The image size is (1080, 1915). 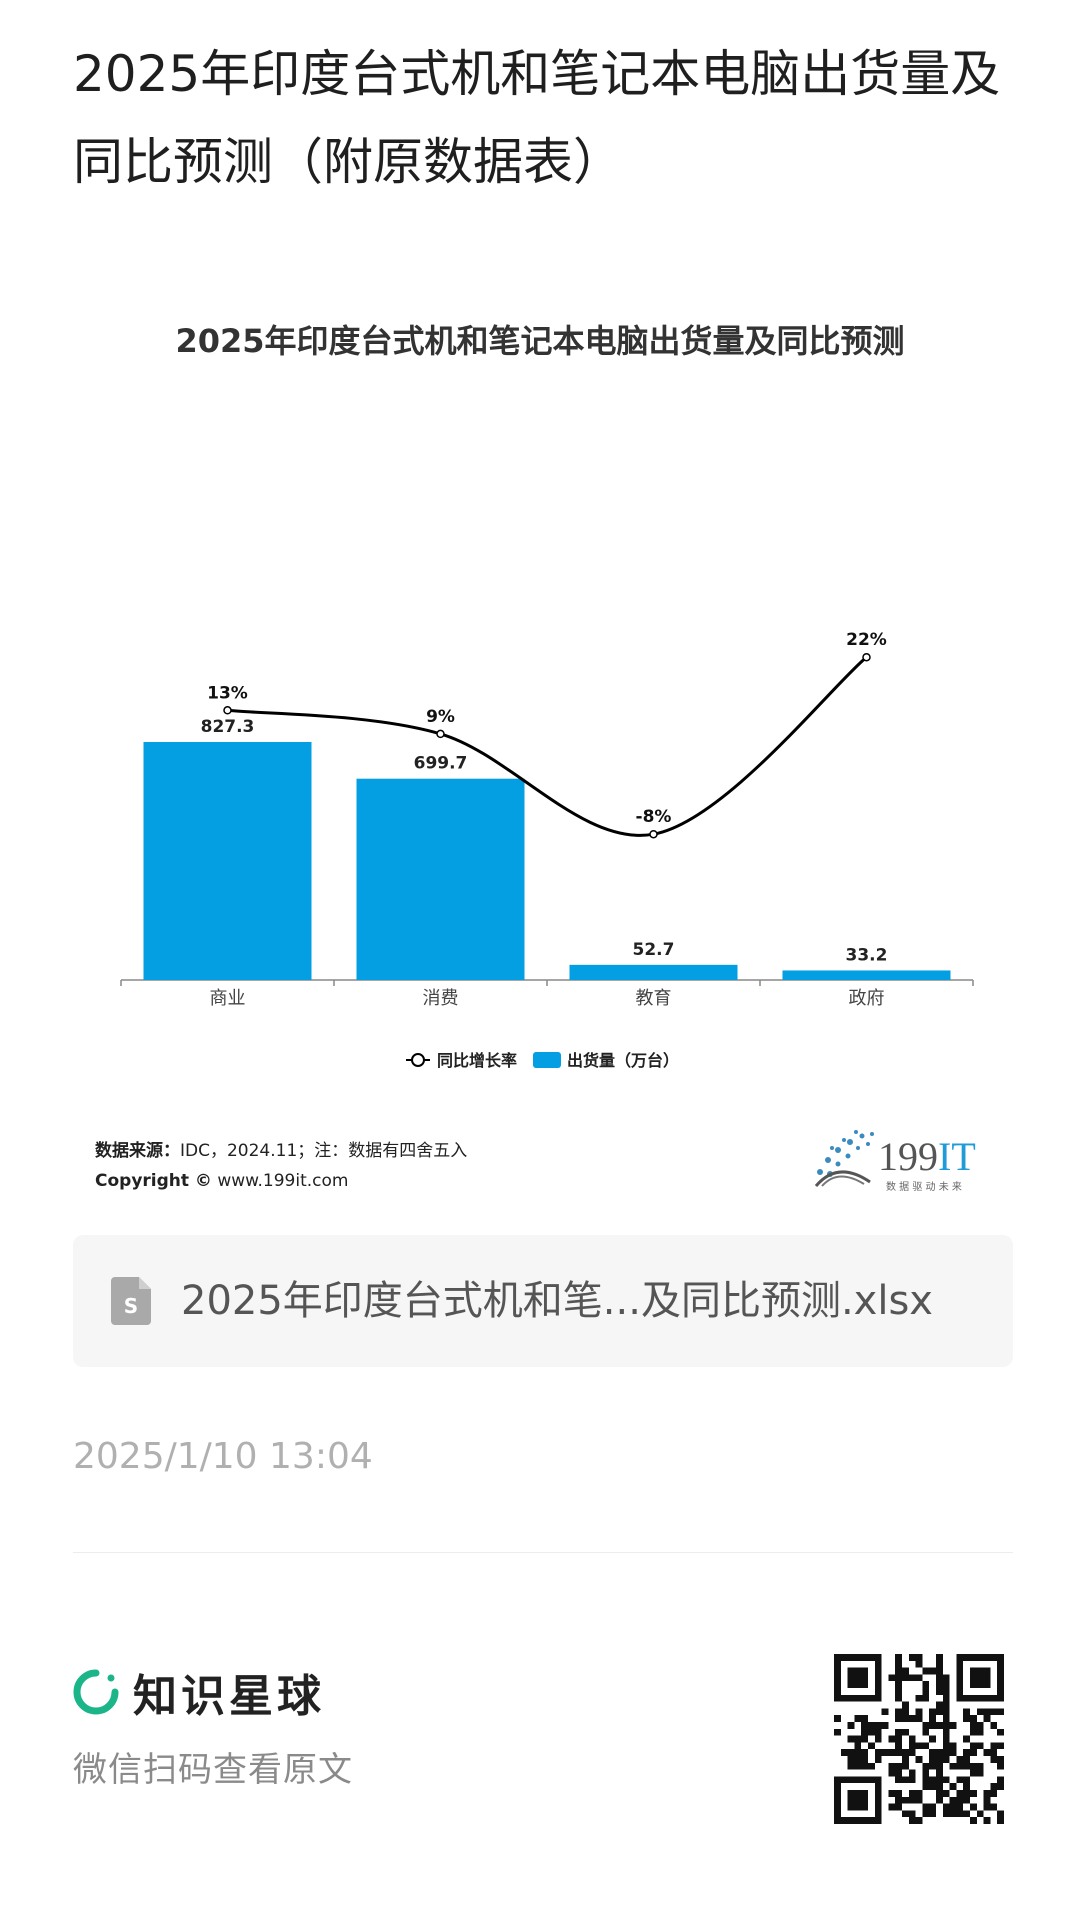 I want to click on bar-政府, so click(x=866, y=975).